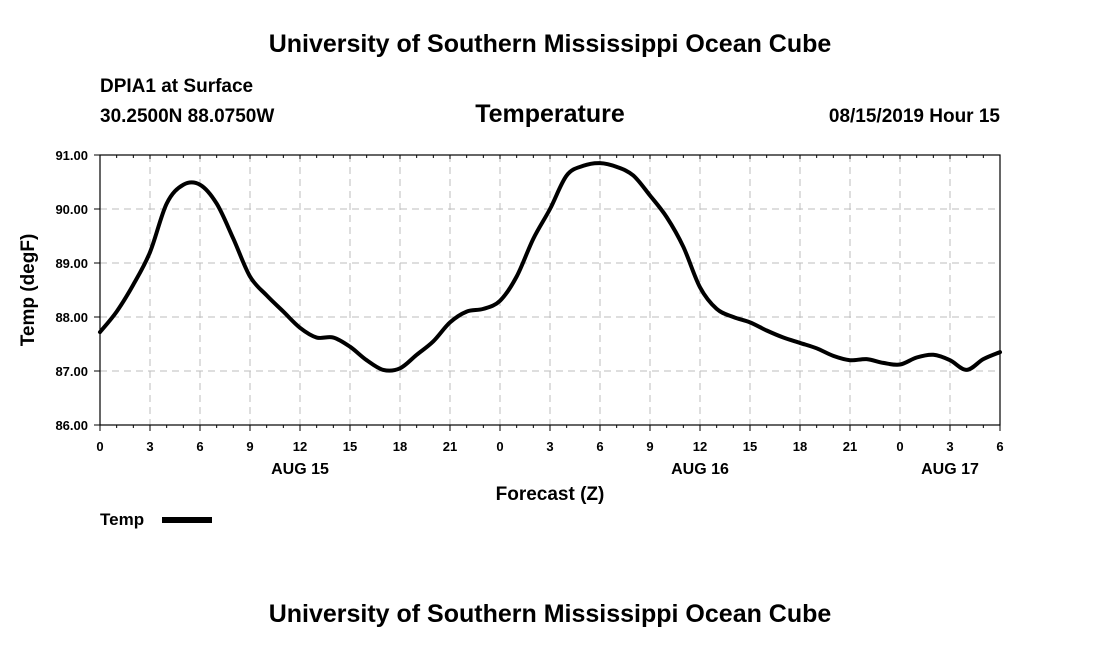  What do you see at coordinates (71, 263) in the screenshot?
I see `y-tick-label: 89.00` at bounding box center [71, 263].